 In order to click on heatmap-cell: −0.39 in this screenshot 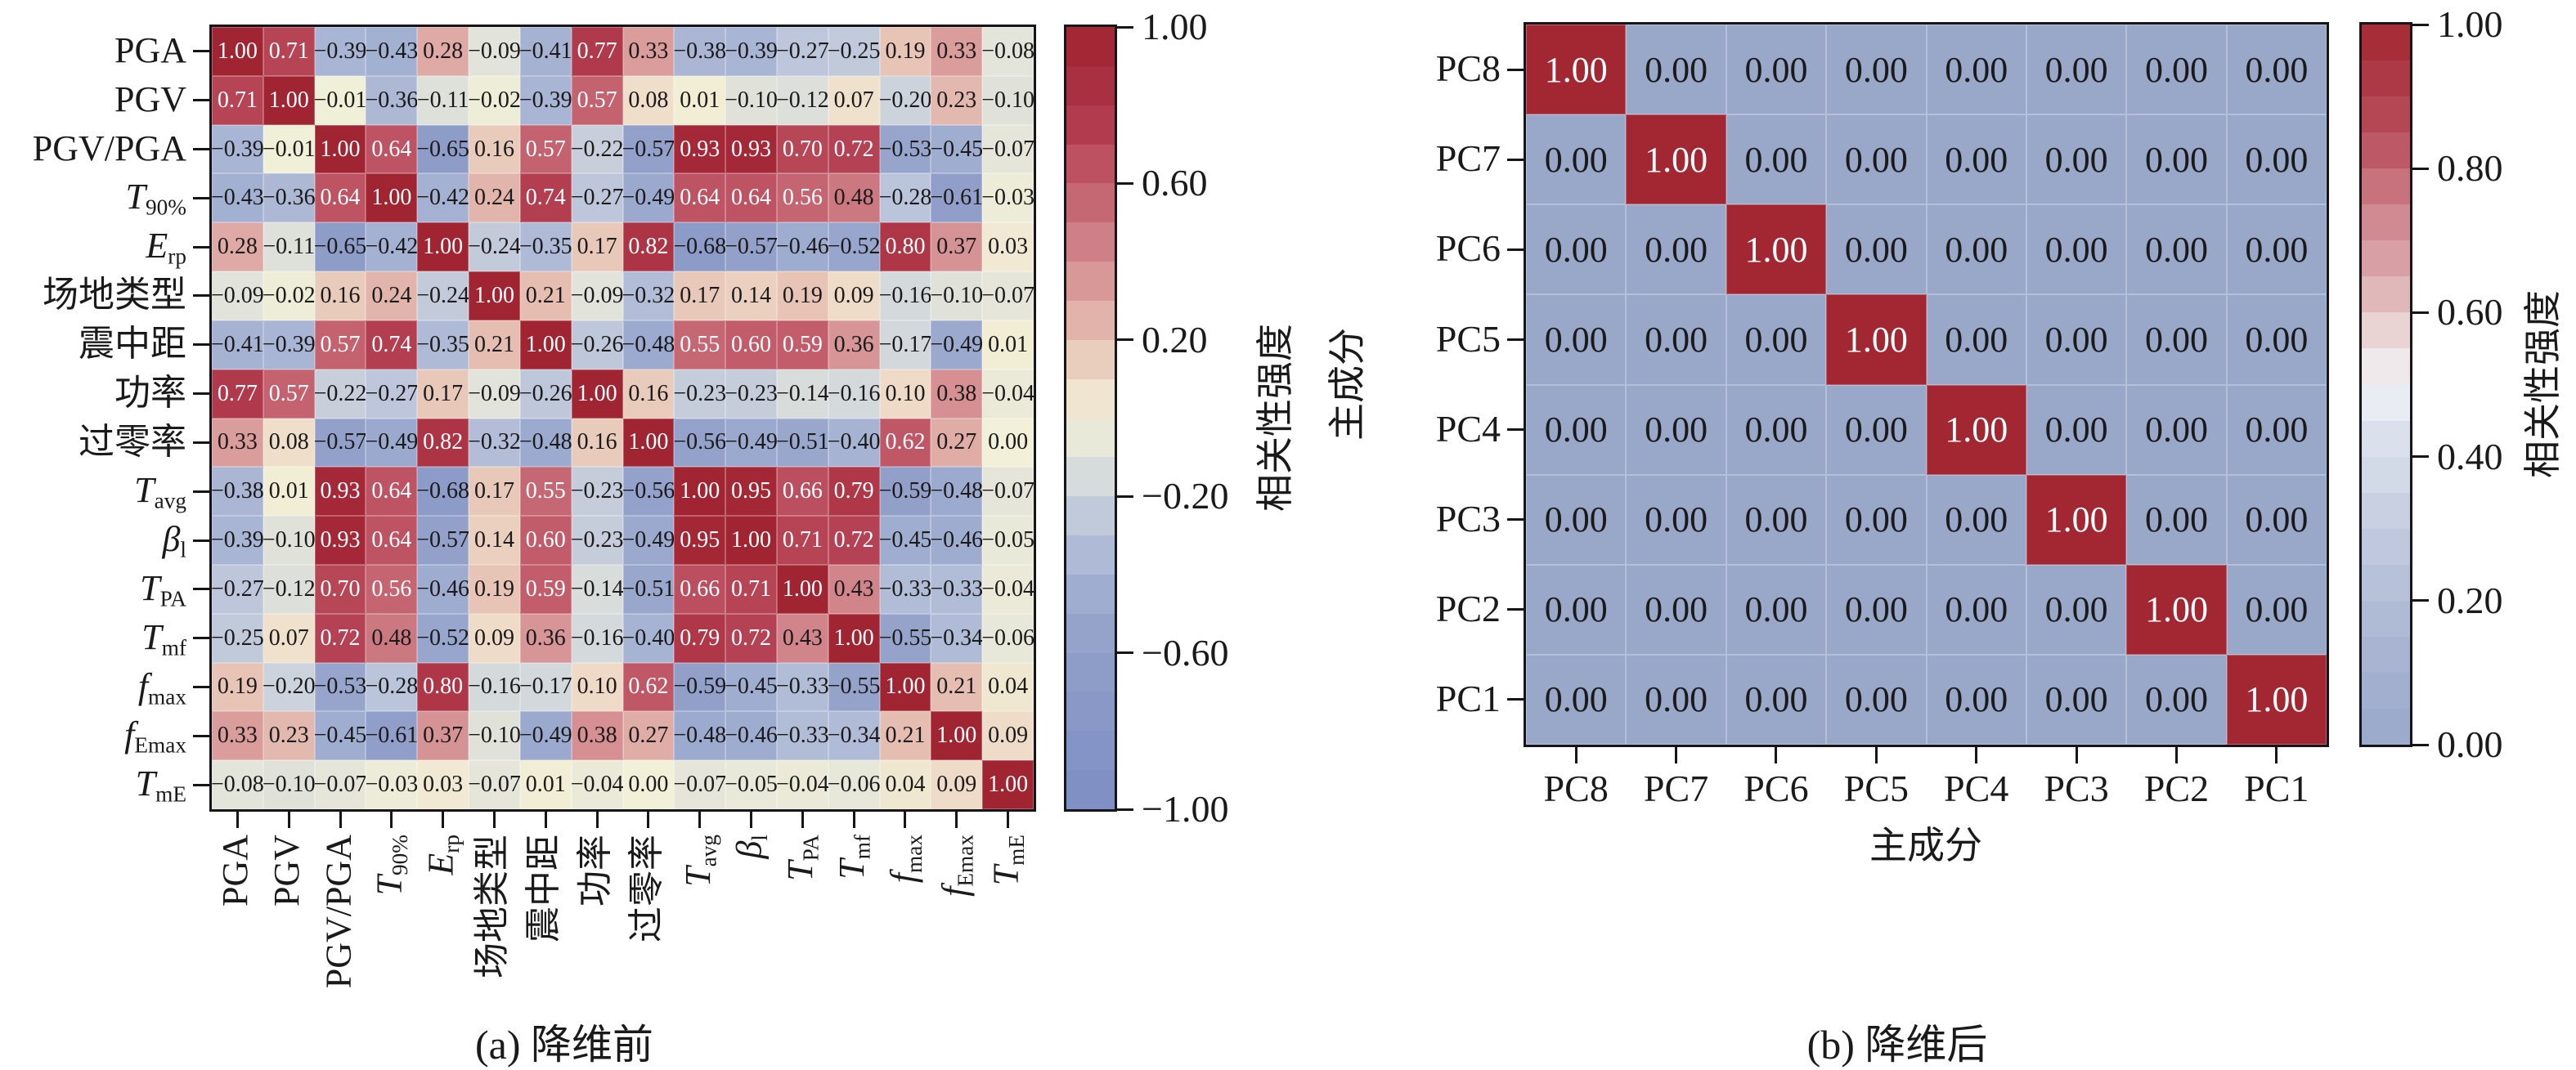, I will do `click(290, 344)`.